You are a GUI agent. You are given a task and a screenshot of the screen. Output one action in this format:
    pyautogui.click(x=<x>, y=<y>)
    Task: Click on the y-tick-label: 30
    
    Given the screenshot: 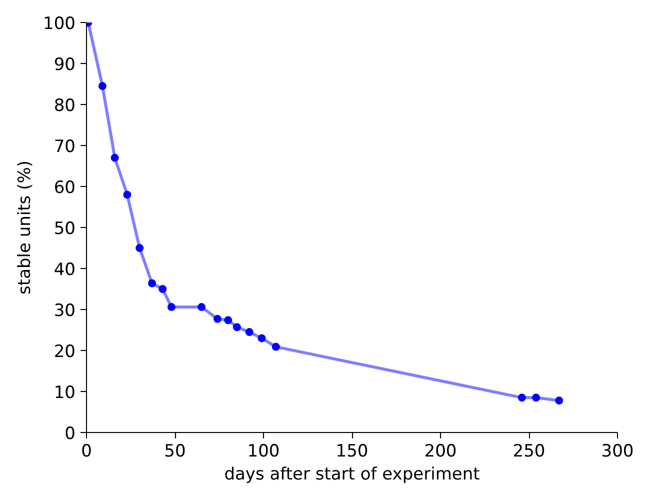 What is the action you would take?
    pyautogui.click(x=65, y=311)
    